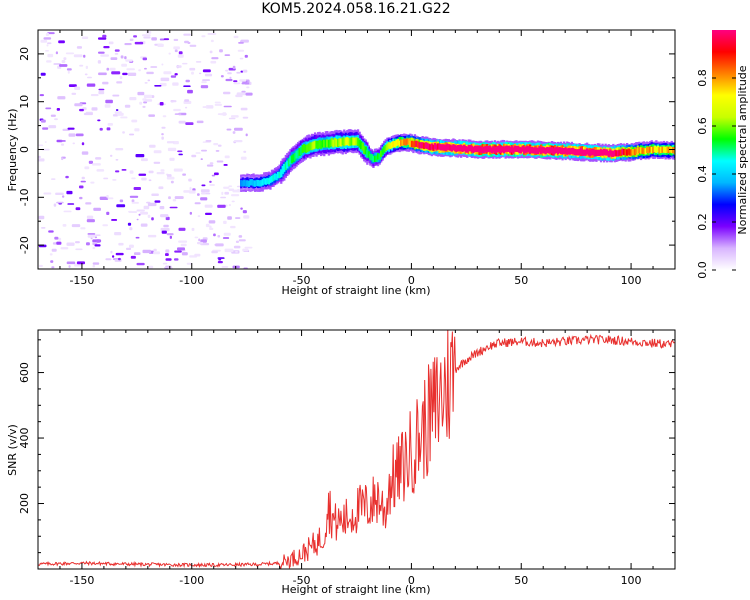 The width and height of the screenshot is (750, 600). What do you see at coordinates (12, 450) in the screenshot?
I see `snr-y-axis-label: SNR (v/v)` at bounding box center [12, 450].